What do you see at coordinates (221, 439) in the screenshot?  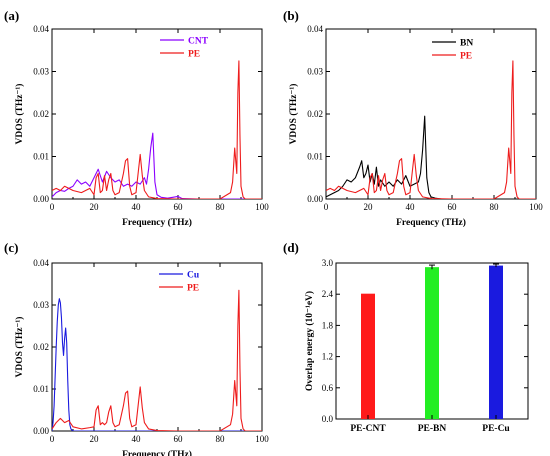 I see `panel-c-x-tick-label: 80` at bounding box center [221, 439].